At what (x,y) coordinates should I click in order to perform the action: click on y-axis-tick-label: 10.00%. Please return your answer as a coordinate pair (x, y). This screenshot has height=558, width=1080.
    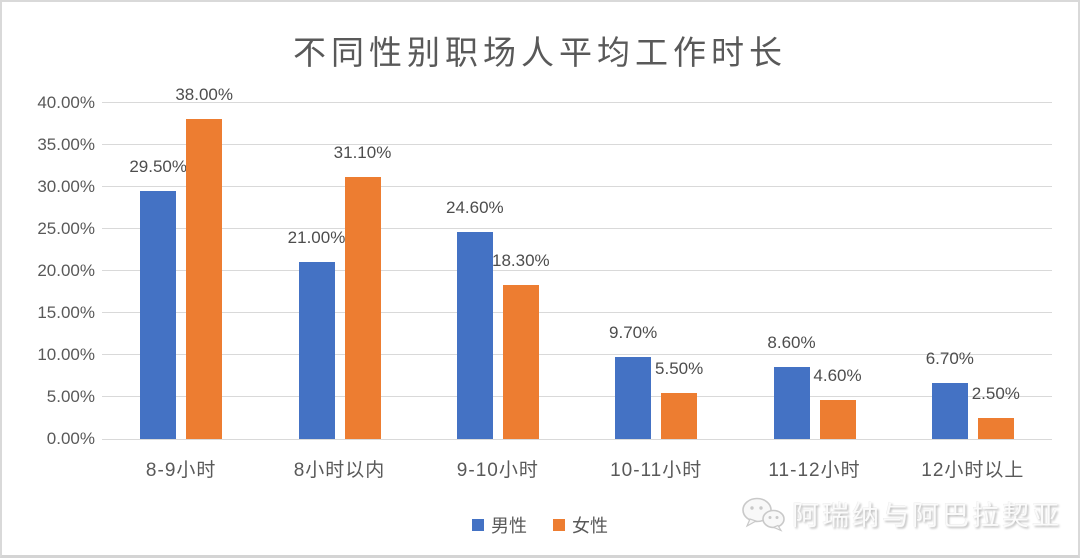
    Looking at the image, I should click on (66, 354).